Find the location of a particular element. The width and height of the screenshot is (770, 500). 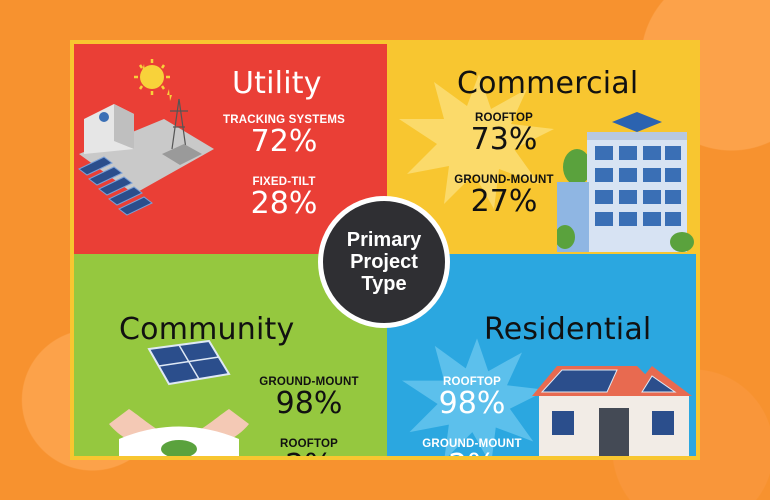

commercial-stat-rooftop: ROOFTOP 73% is located at coordinates (504, 134).